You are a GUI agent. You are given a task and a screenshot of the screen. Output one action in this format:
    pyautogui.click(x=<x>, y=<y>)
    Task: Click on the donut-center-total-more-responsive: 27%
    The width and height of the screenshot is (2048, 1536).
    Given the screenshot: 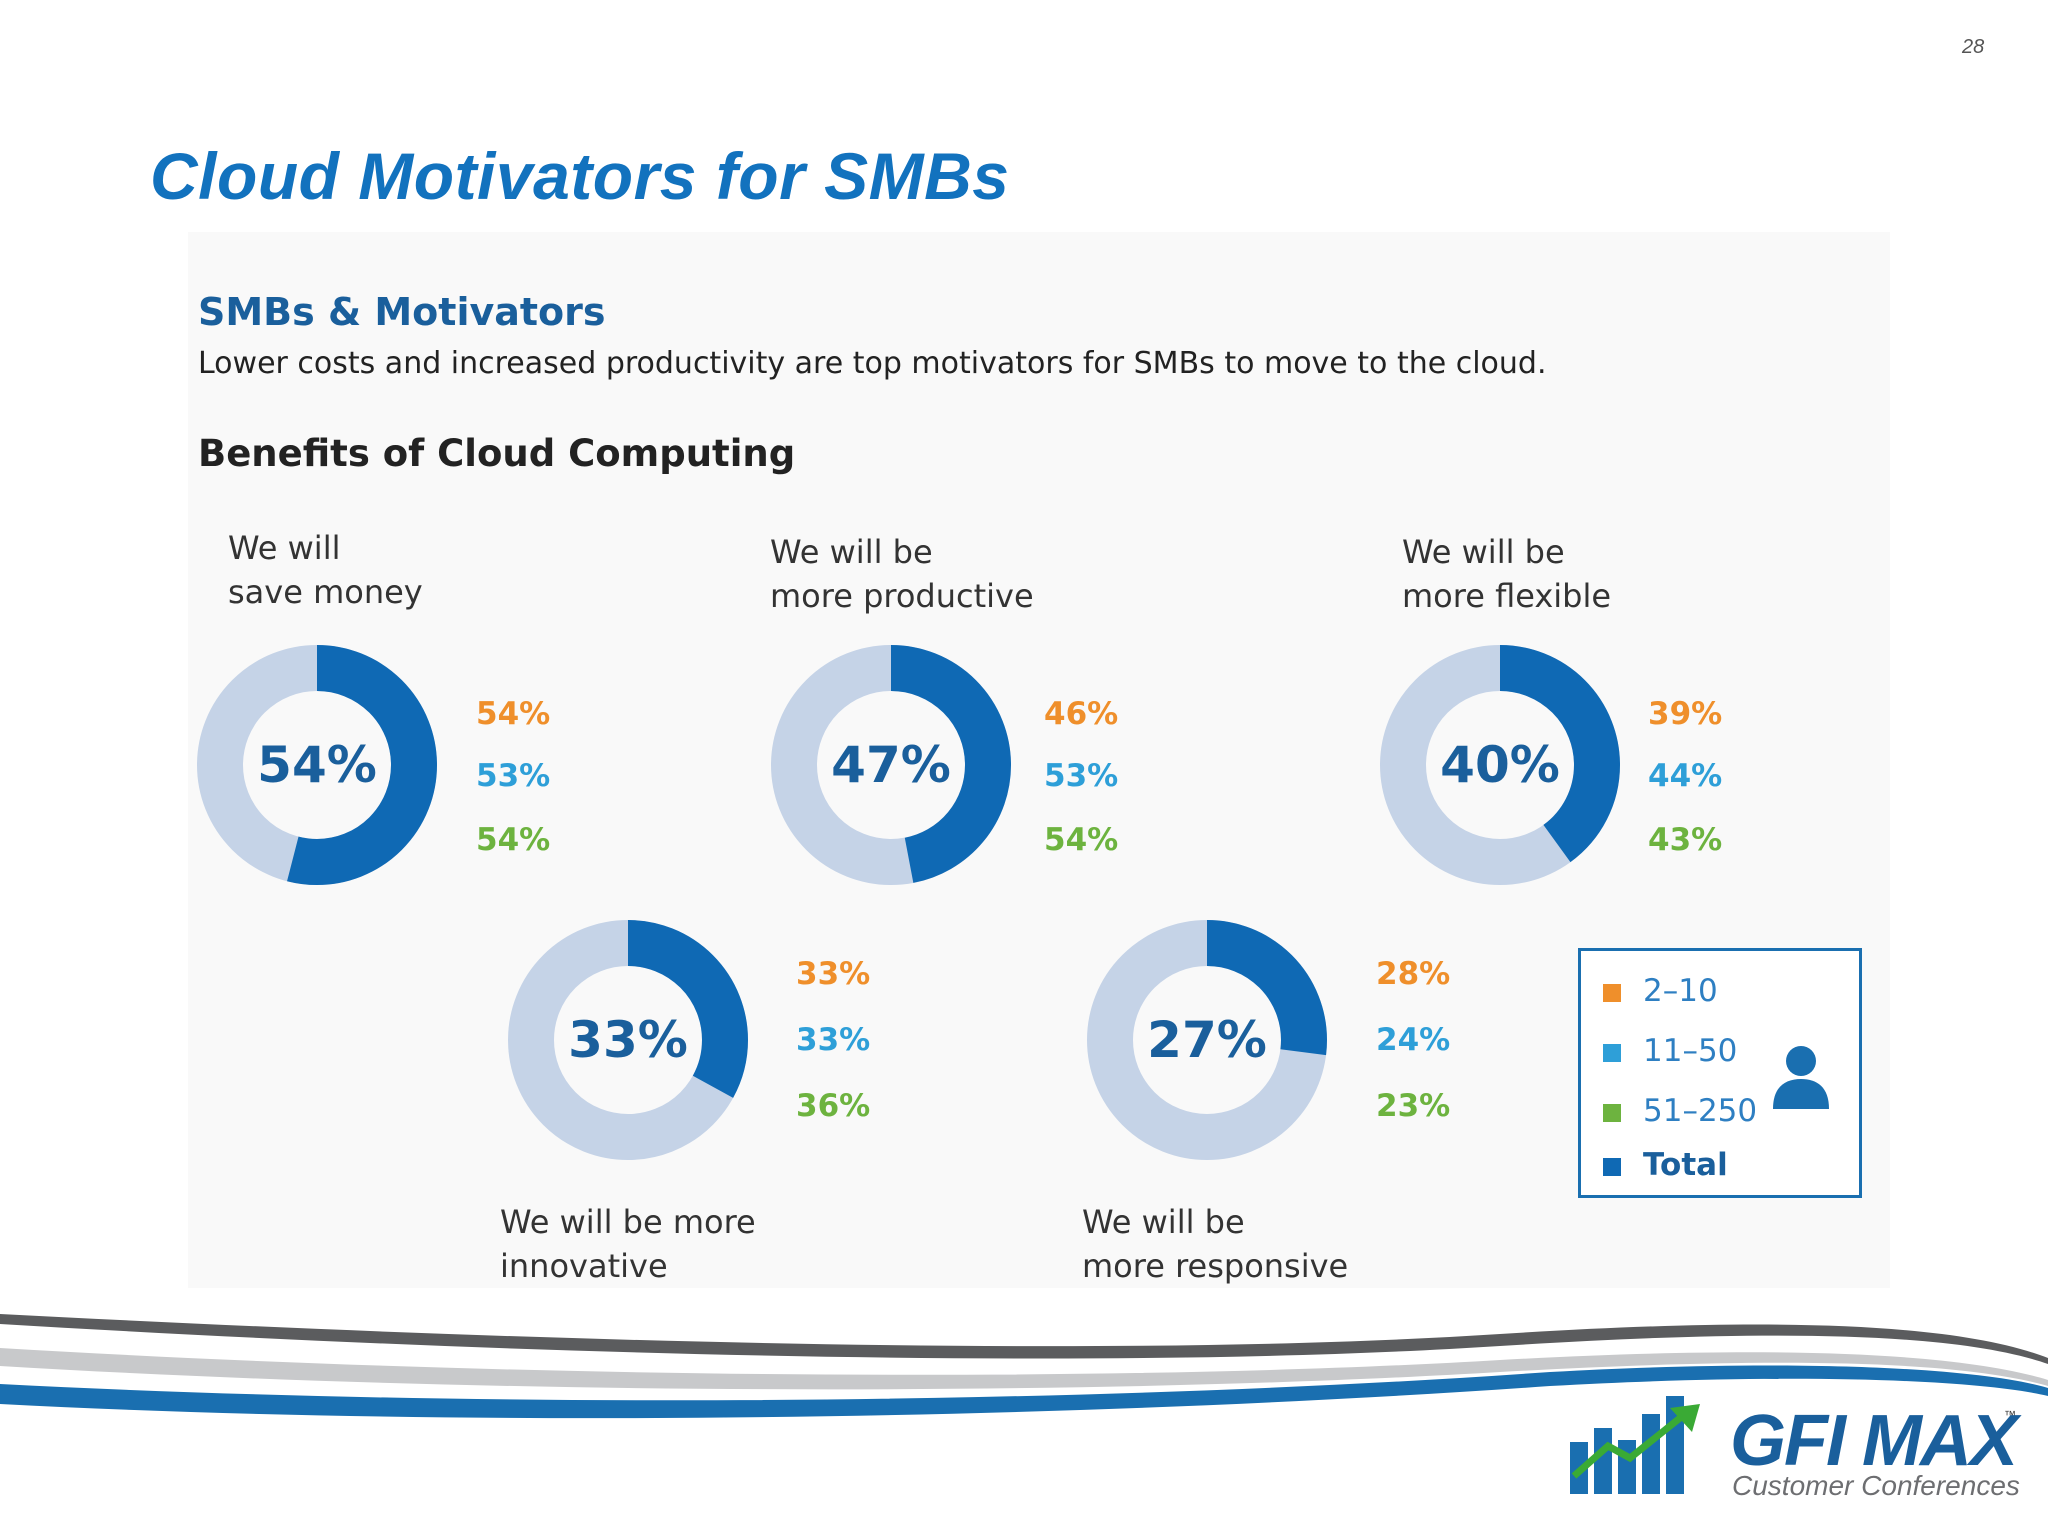 What is the action you would take?
    pyautogui.click(x=1207, y=1040)
    